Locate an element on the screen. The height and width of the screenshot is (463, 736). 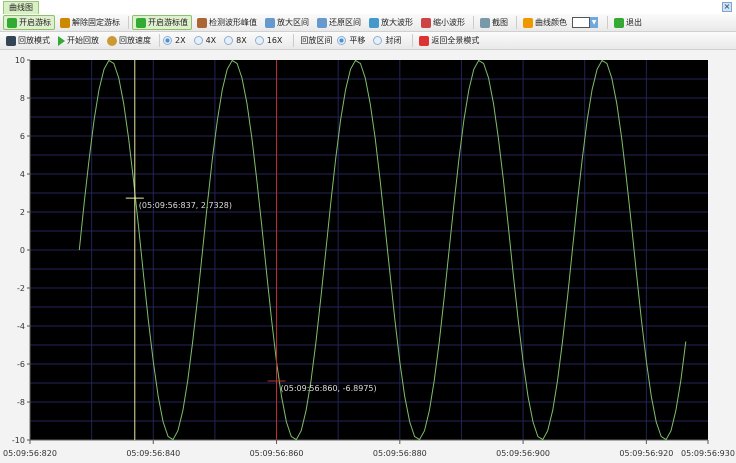
toolbar-button-unpin: 解除固定游标 is located at coordinates (90, 22).